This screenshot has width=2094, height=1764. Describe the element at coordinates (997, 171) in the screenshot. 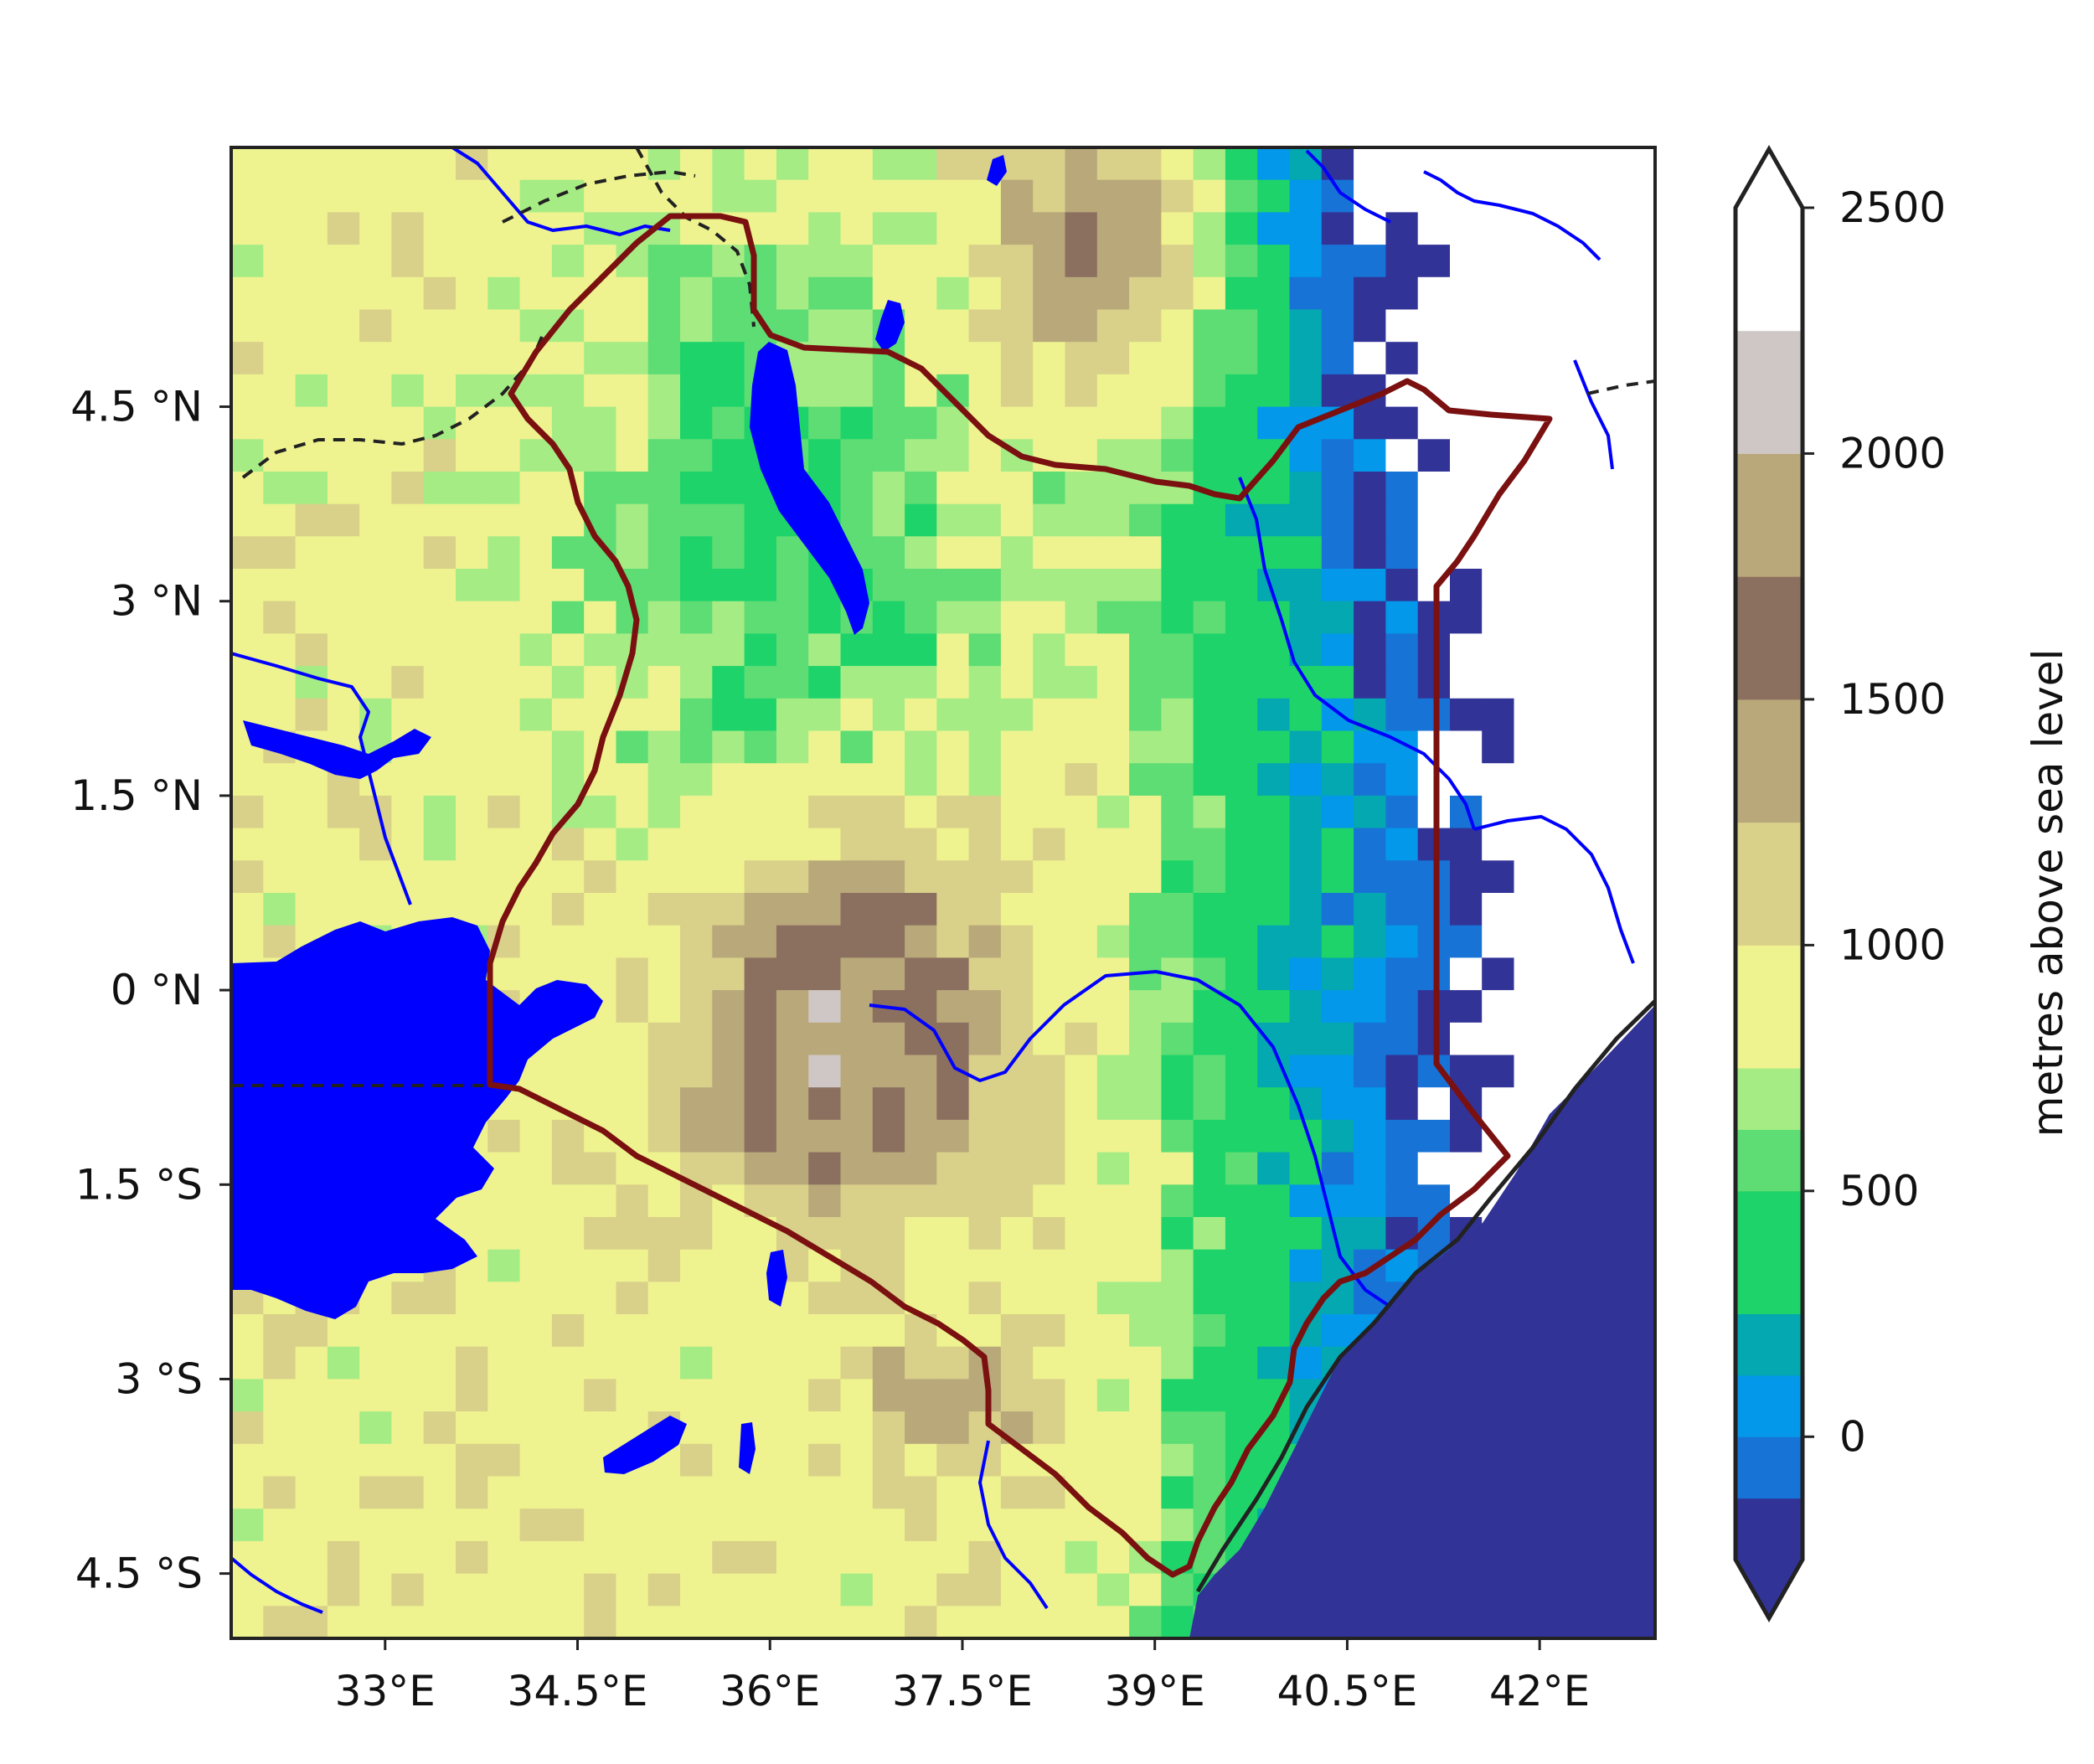

I see `lake-abaya` at that location.